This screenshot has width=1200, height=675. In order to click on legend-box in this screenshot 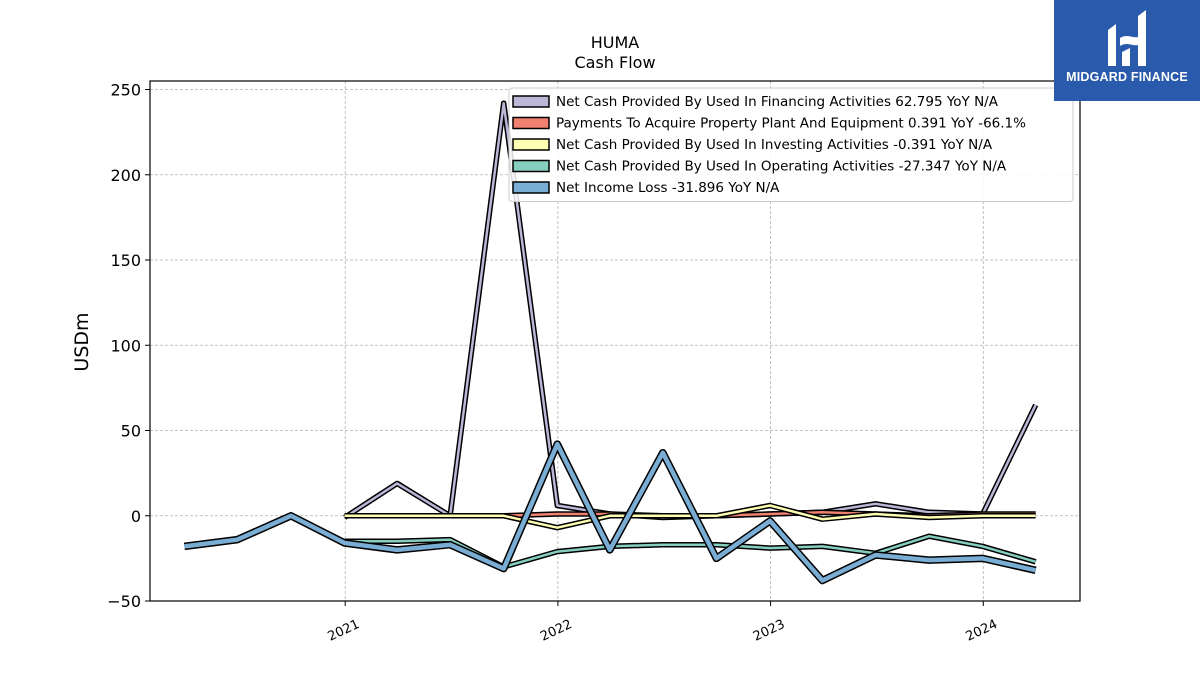, I will do `click(791, 144)`.